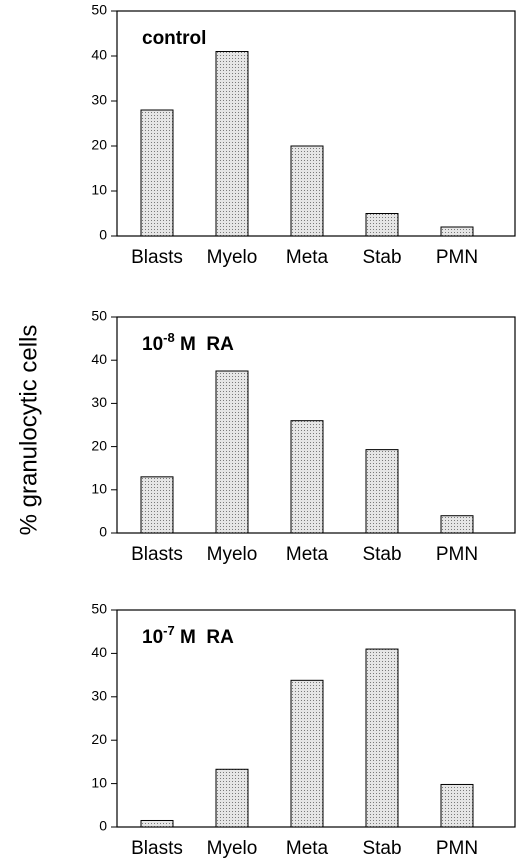 The width and height of the screenshot is (520, 863). I want to click on panel-label-prefix: control, so click(174, 38).